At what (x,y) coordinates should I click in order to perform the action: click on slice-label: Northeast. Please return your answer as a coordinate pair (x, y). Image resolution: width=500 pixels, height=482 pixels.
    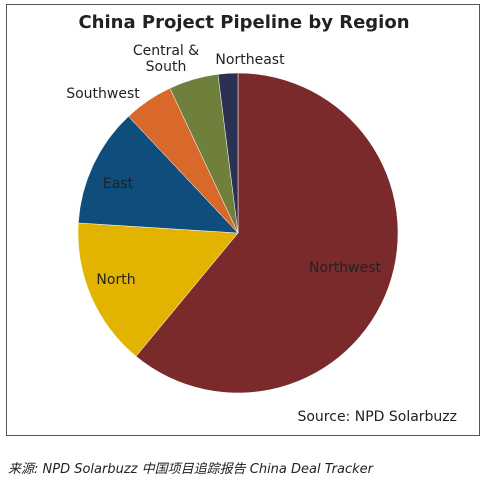
    Looking at the image, I should click on (250, 60).